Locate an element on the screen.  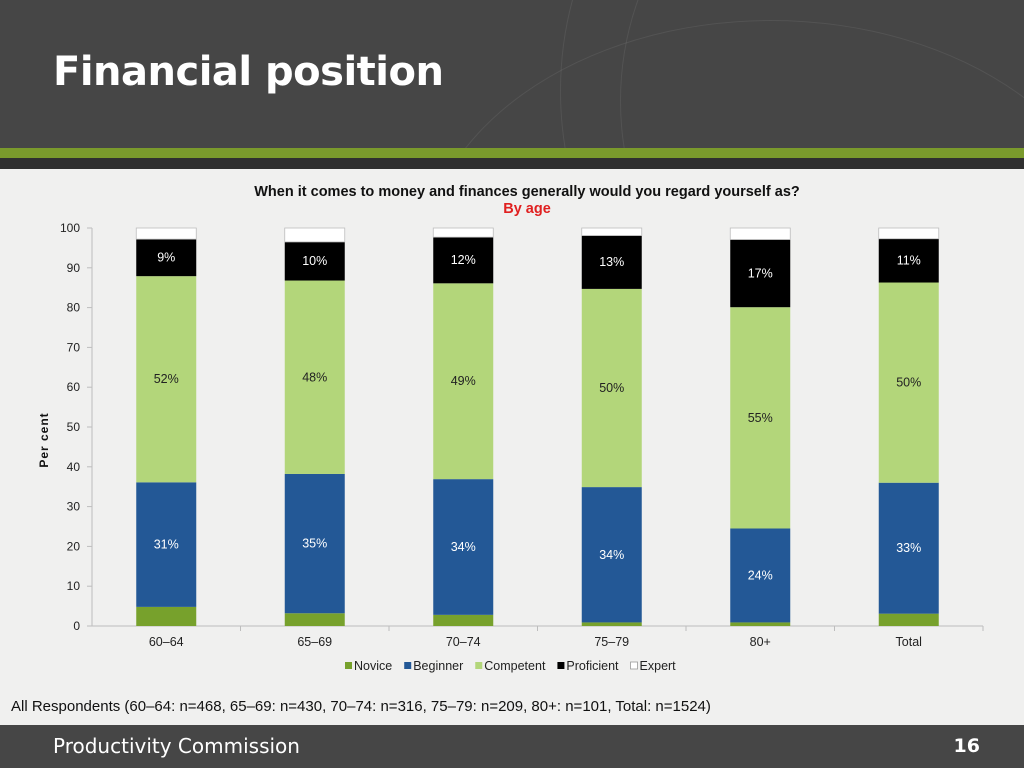
y-tick-label: 100 is located at coordinates (70, 228).